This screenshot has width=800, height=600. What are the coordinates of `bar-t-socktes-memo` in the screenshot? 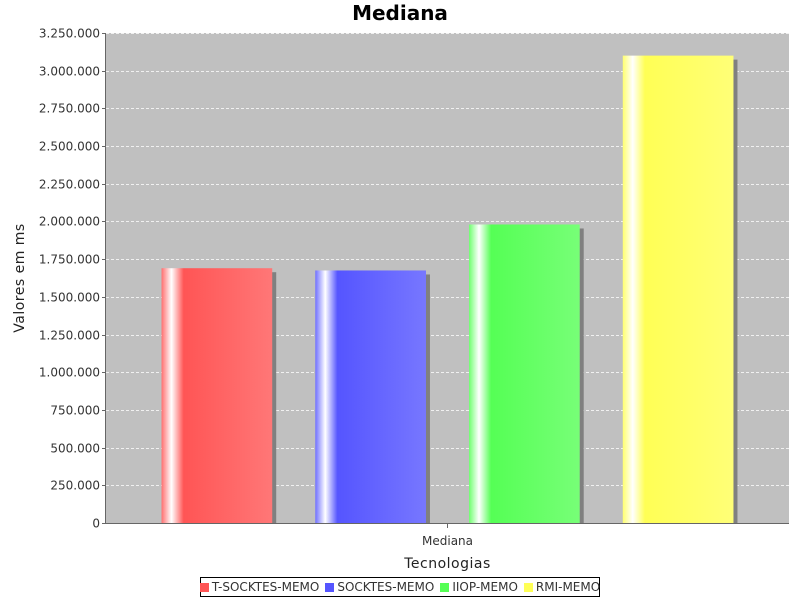 It's located at (217, 395).